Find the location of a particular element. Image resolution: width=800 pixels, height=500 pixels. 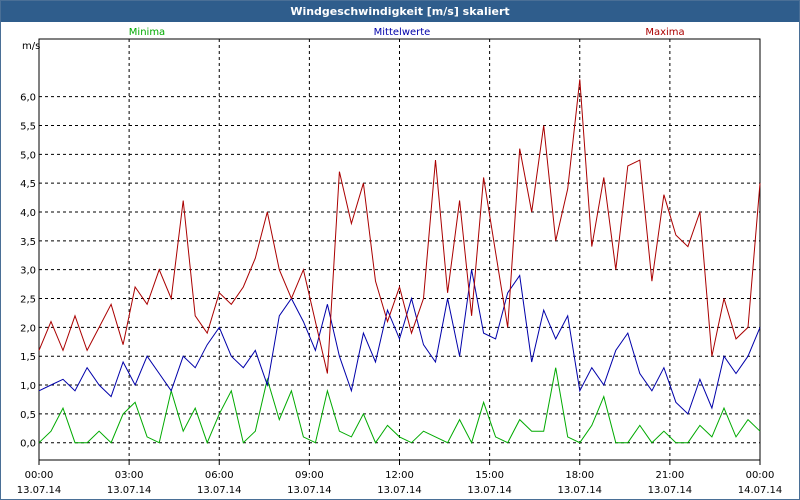

legend-mittelwerte: Mittelwerte is located at coordinates (402, 32).